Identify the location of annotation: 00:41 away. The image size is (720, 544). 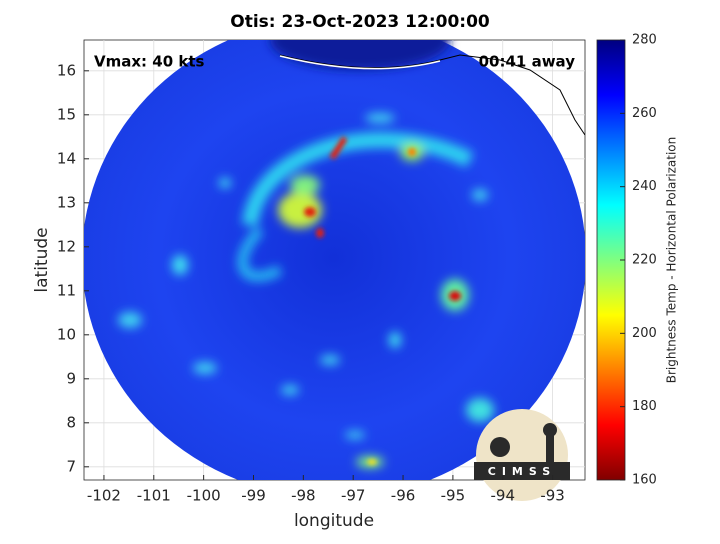
(527, 62).